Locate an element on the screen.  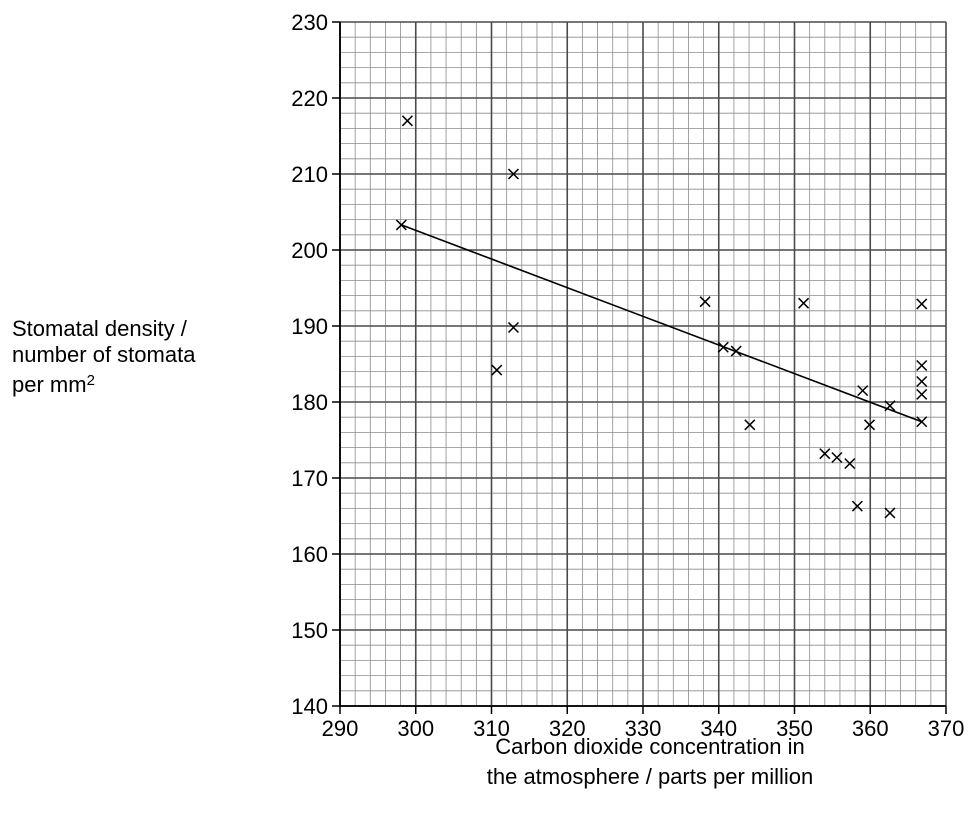
trendline is located at coordinates (662, 323).